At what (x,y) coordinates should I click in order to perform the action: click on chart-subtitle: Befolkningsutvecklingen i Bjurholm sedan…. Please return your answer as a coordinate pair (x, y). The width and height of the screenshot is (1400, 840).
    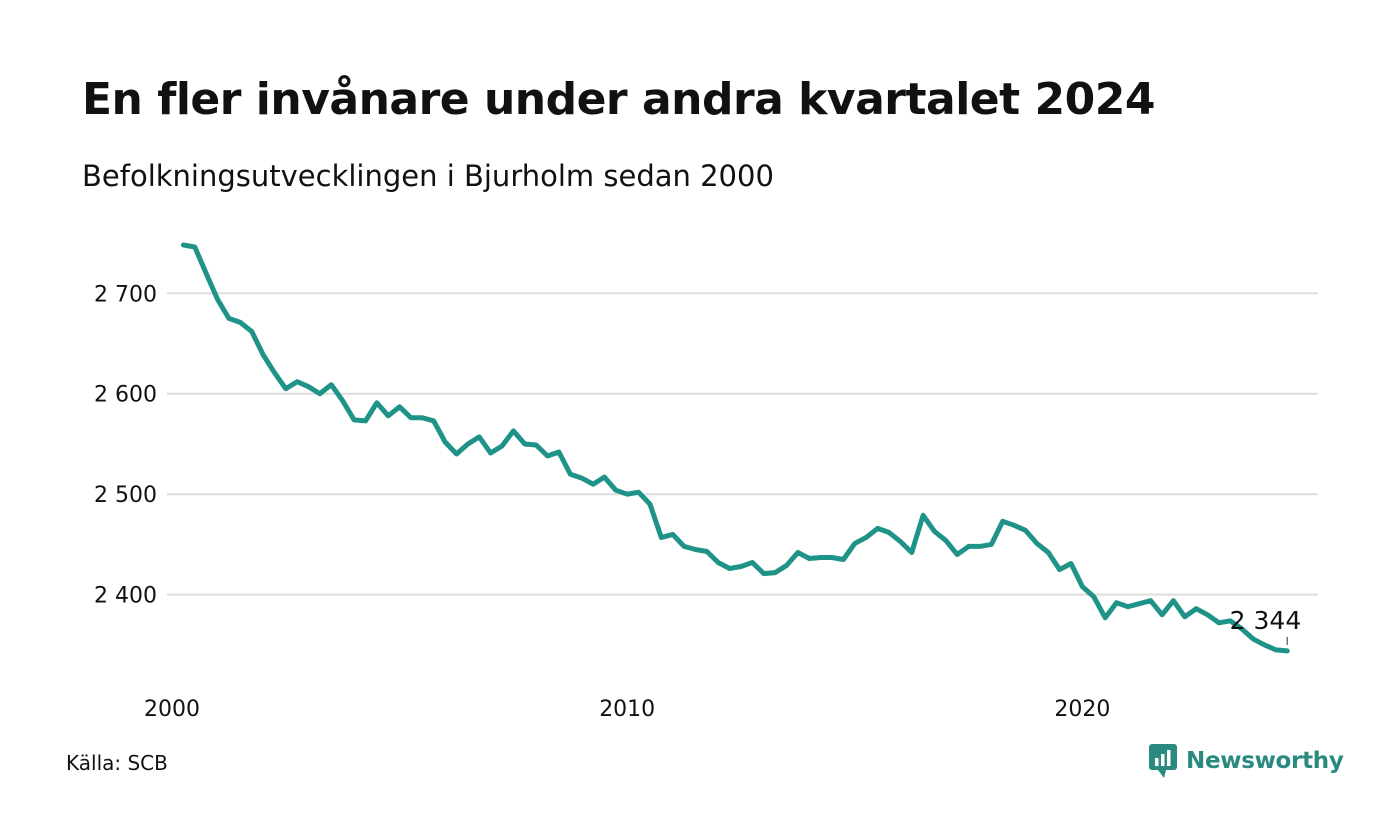
    Looking at the image, I should click on (428, 176).